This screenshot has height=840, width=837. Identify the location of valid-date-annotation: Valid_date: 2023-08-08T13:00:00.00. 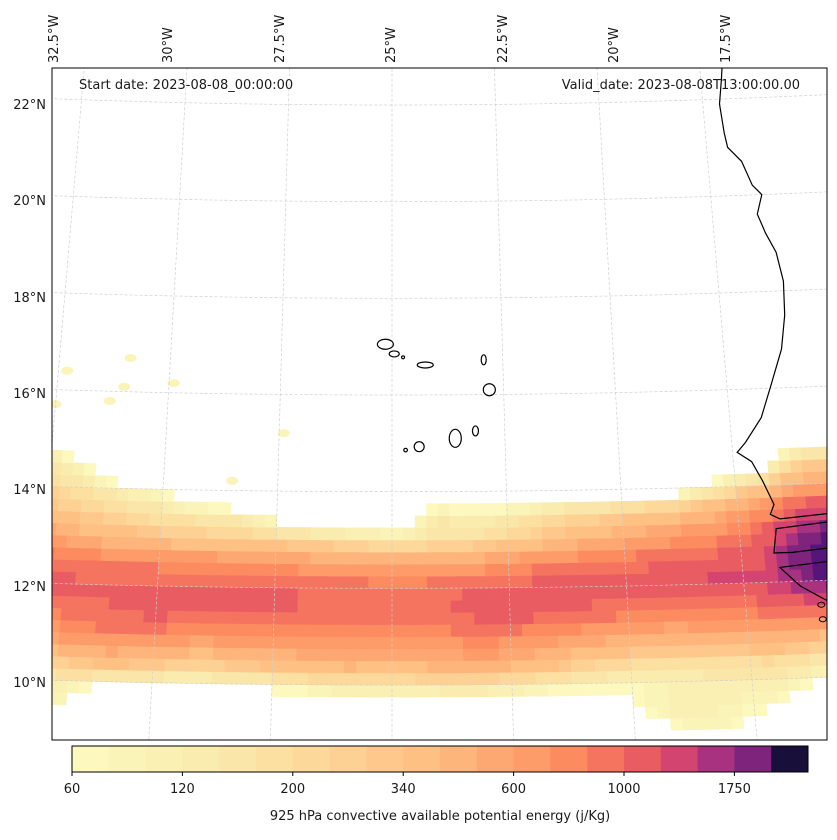
(681, 85).